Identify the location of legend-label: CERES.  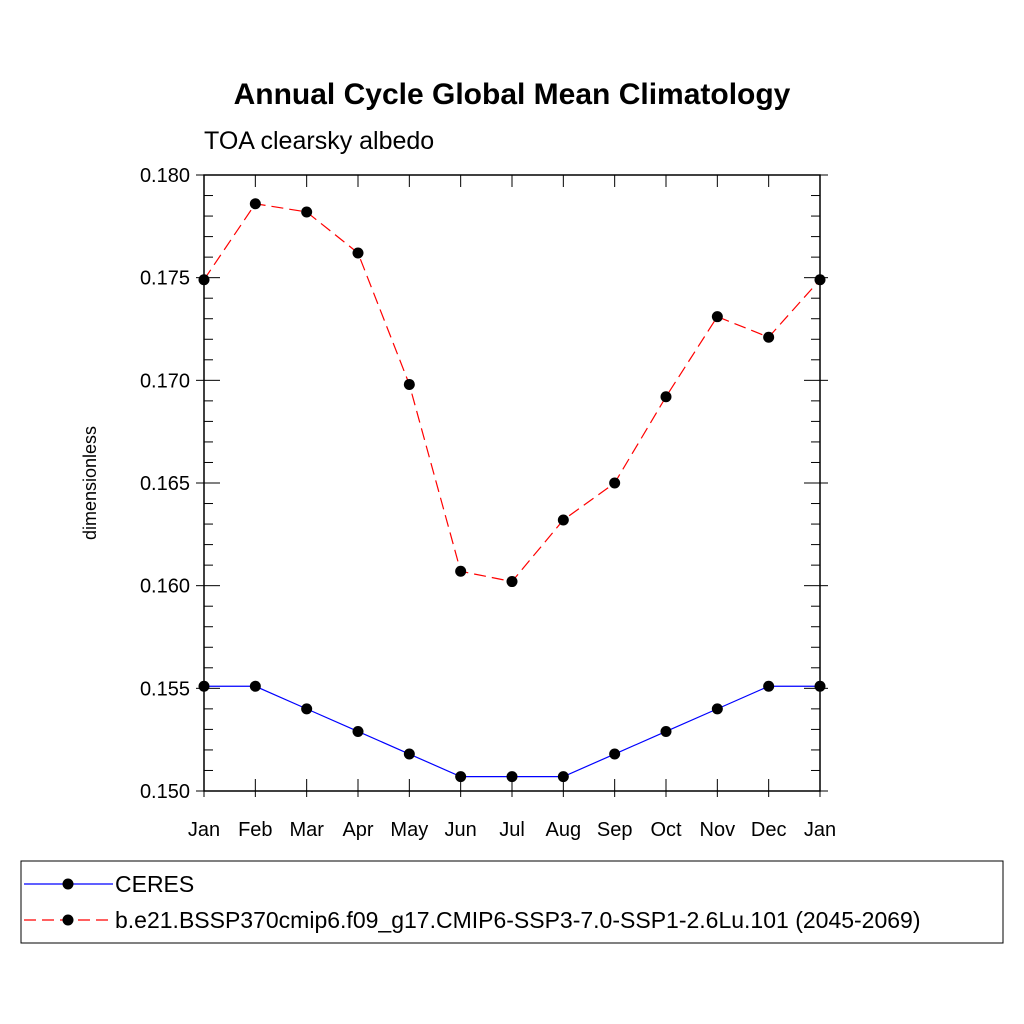
(154, 884).